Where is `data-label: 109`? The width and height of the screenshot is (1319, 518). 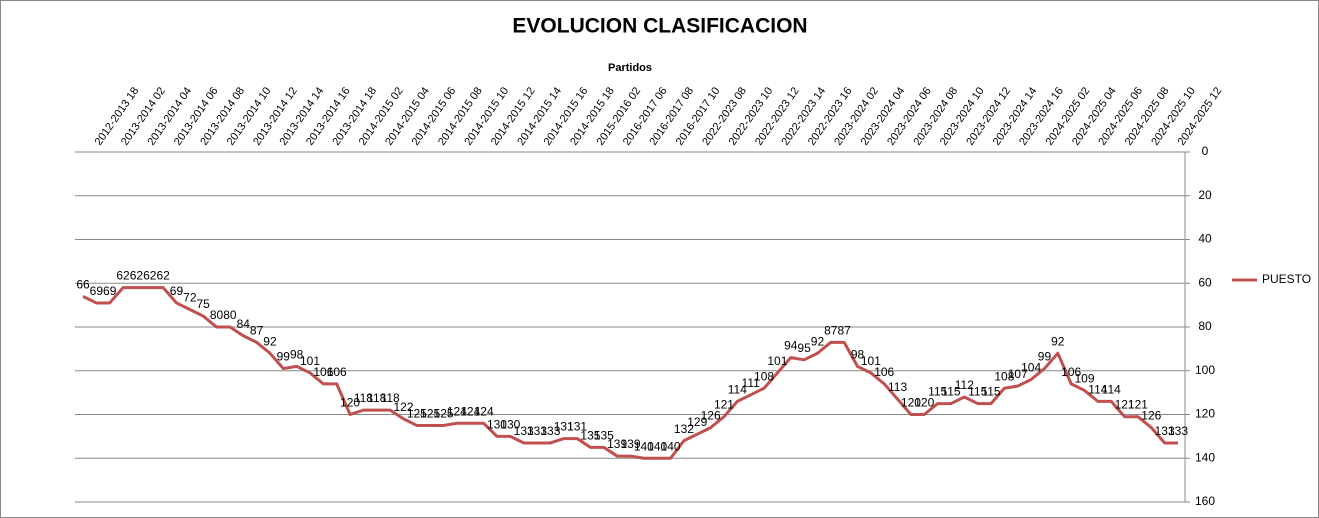 data-label: 109 is located at coordinates (1085, 378).